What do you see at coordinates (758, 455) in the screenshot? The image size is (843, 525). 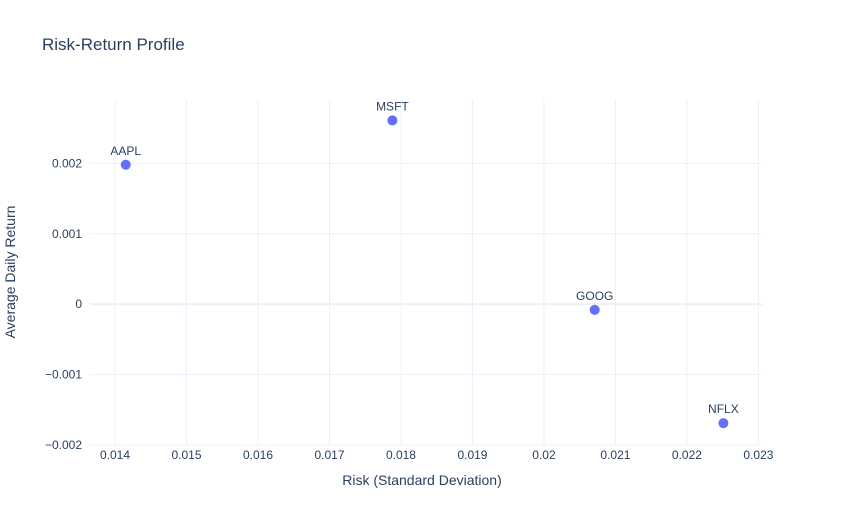 I see `x-tick-label: 0.023` at bounding box center [758, 455].